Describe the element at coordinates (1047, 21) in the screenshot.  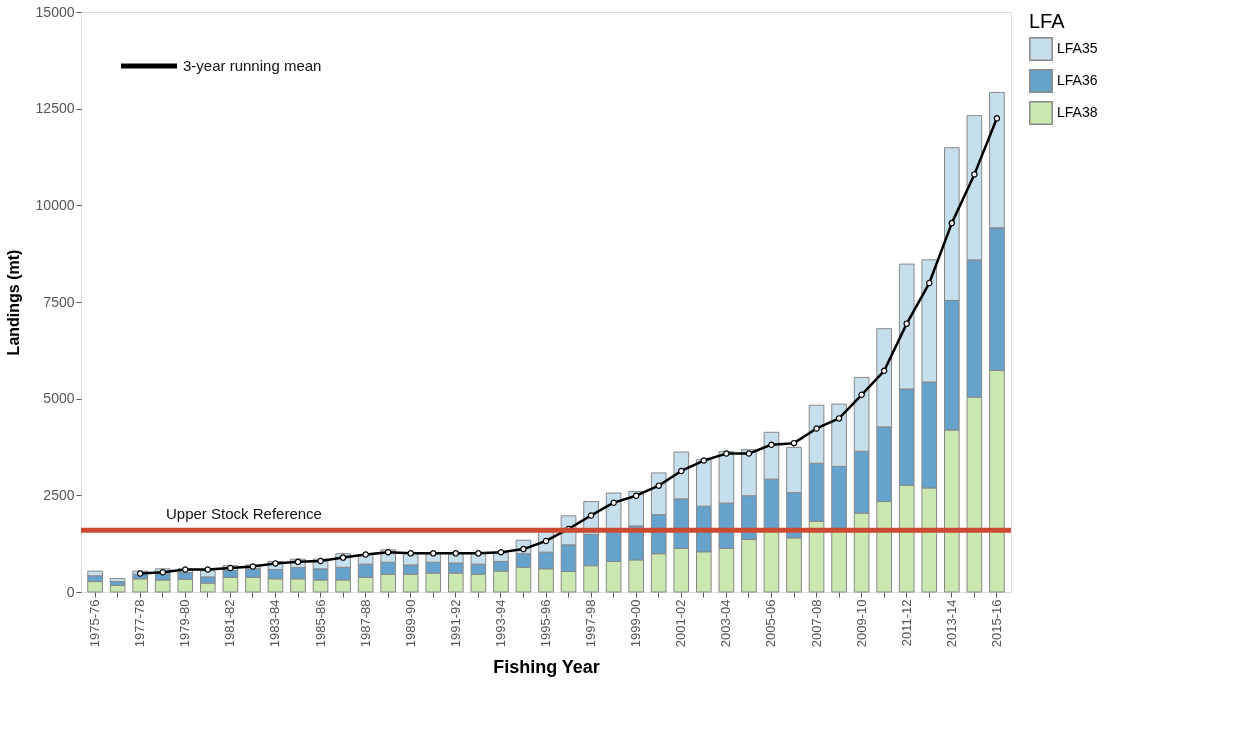
I see `legend-title: LFA` at that location.